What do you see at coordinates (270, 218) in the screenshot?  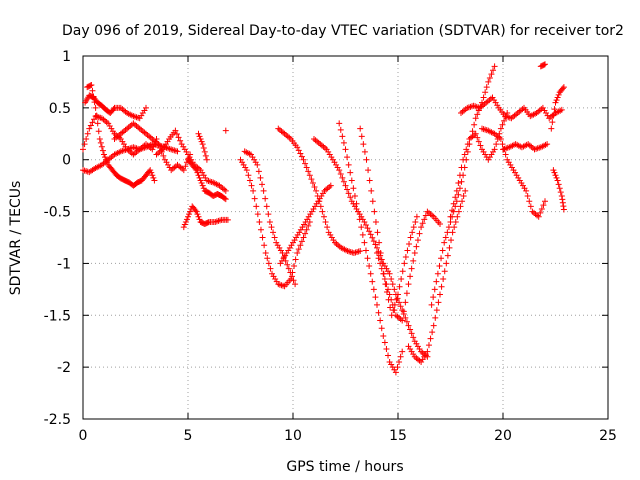 I see `series-arc-l` at bounding box center [270, 218].